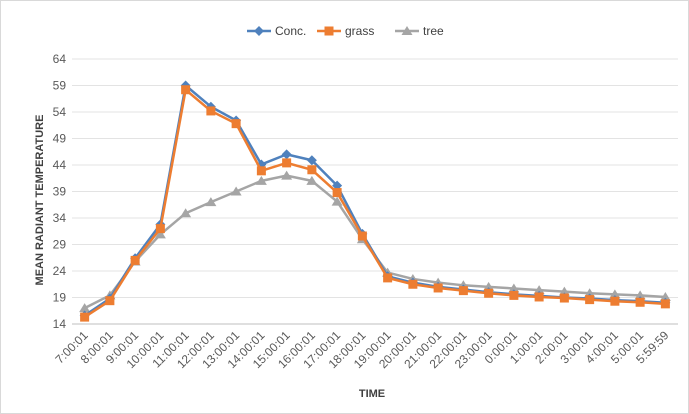  What do you see at coordinates (60, 271) in the screenshot?
I see `y-tick-label: 24` at bounding box center [60, 271].